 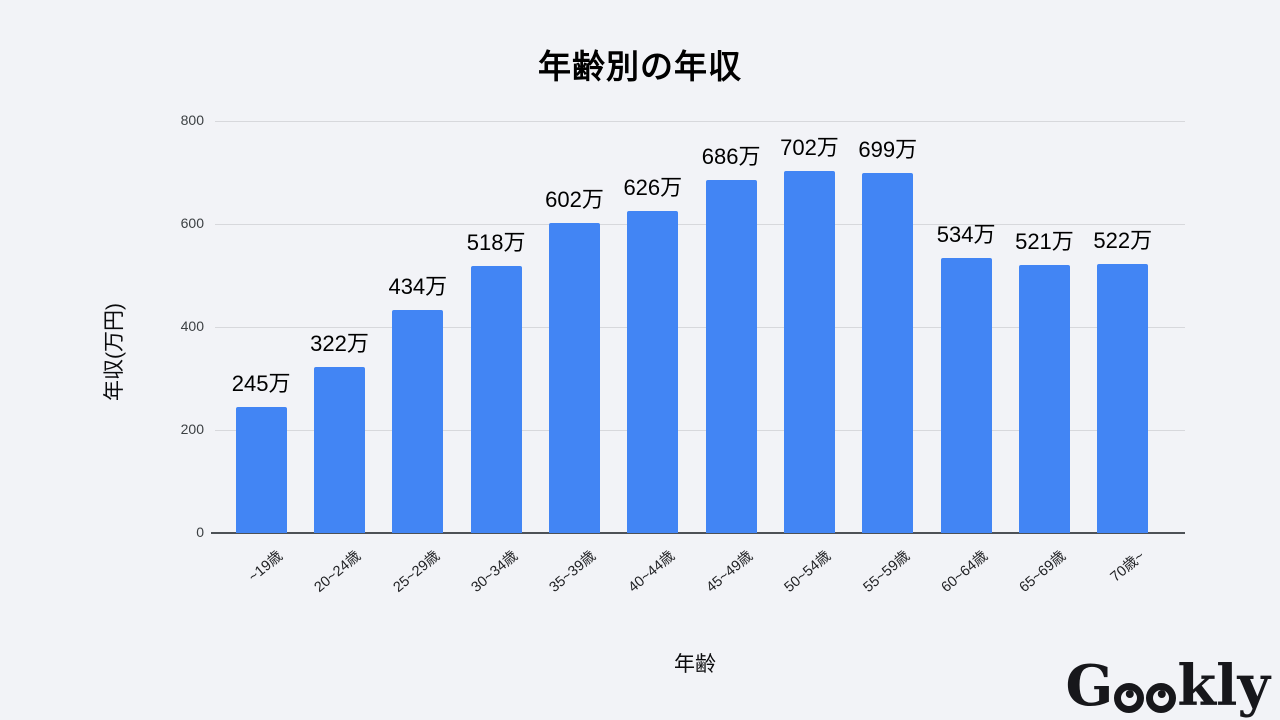 What do you see at coordinates (261, 383) in the screenshot?
I see `bar-value-label: 245万` at bounding box center [261, 383].